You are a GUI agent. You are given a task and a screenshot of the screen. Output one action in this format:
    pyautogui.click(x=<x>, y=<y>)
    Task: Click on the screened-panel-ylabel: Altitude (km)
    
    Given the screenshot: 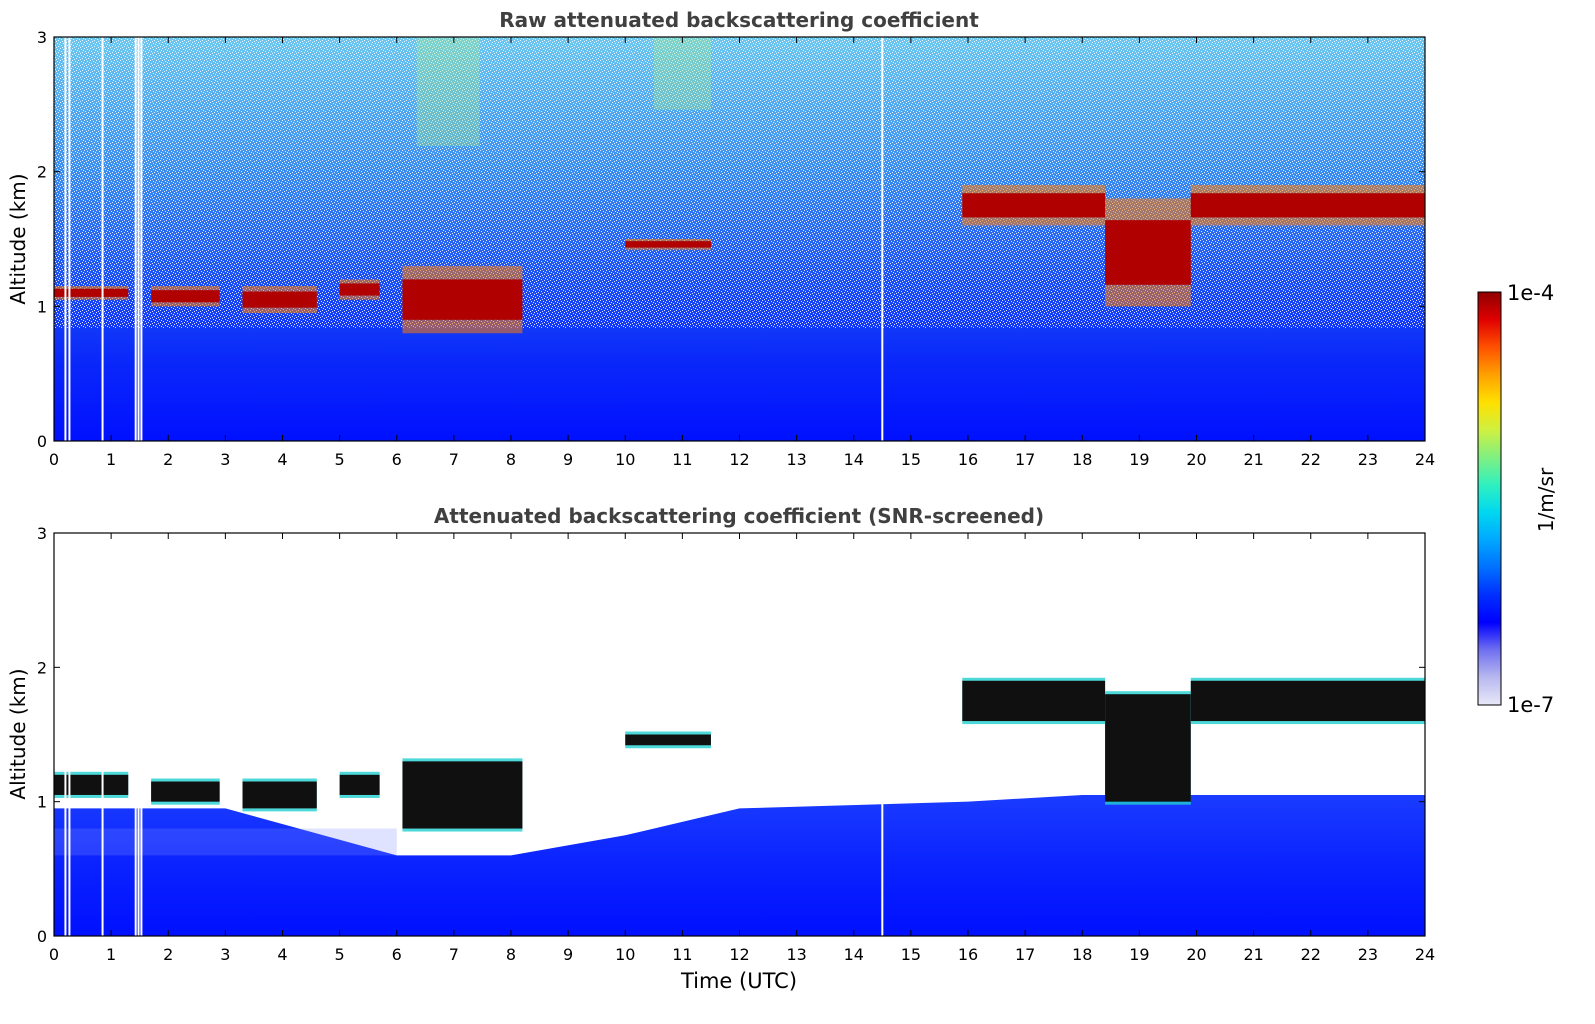 What is the action you would take?
    pyautogui.click(x=18, y=733)
    